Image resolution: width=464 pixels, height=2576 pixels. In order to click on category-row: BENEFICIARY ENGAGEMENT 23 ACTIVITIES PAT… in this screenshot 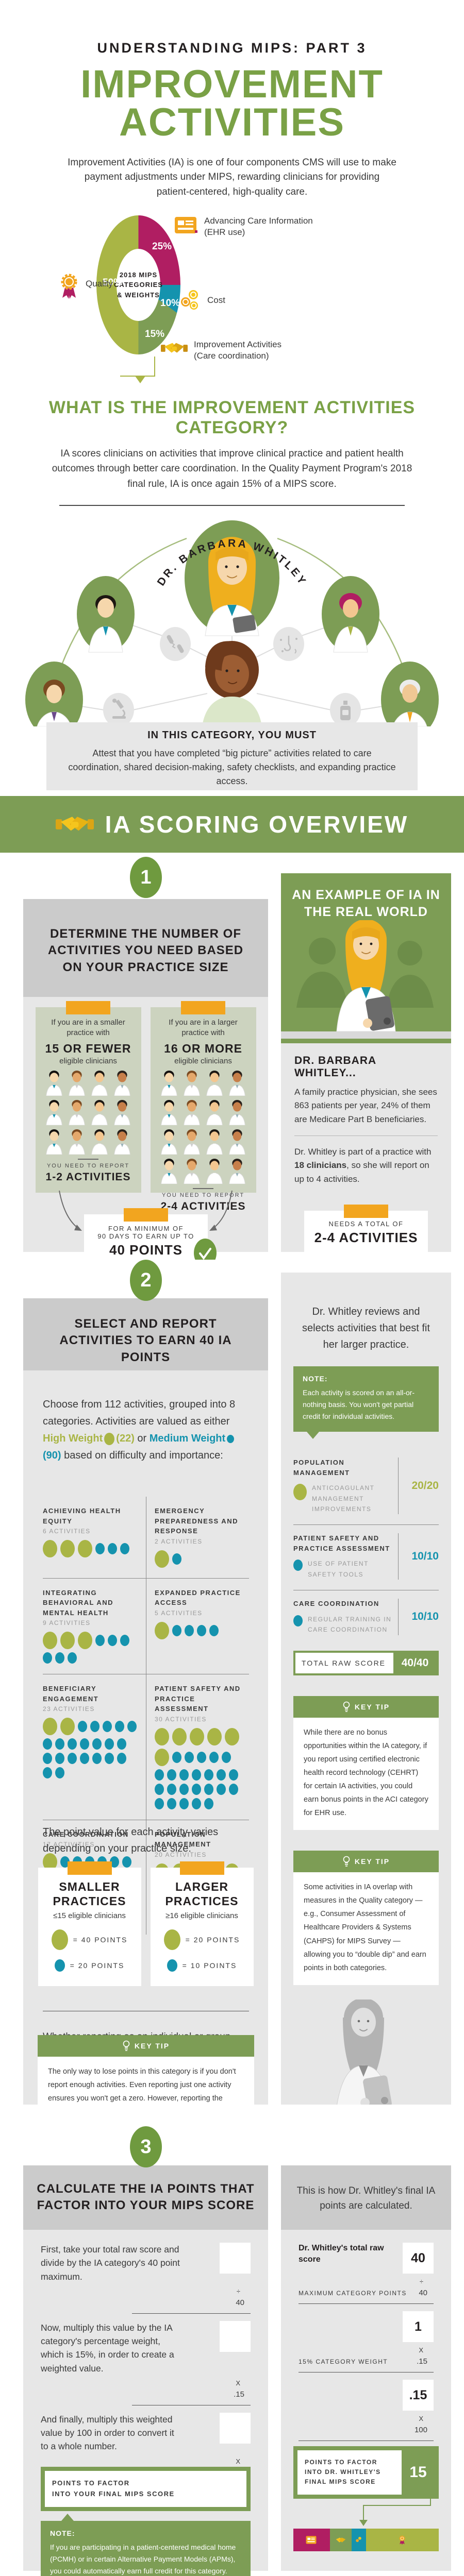, I will do `click(146, 1747)`.